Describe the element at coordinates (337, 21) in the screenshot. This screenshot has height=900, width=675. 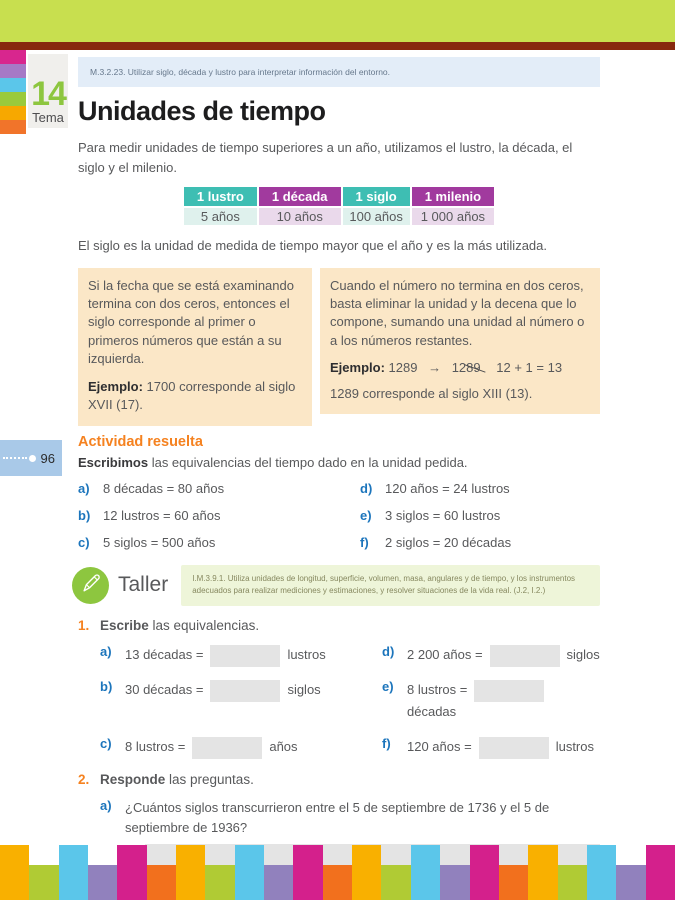
I see `top-banner` at that location.